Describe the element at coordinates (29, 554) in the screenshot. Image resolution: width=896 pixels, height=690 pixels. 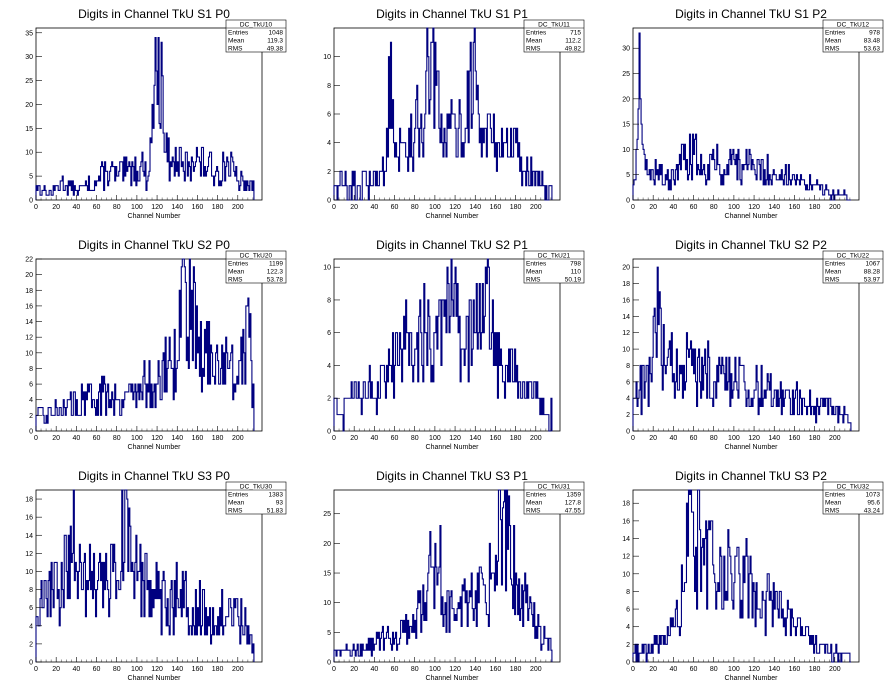
I see `y-tick-label: 12` at that location.